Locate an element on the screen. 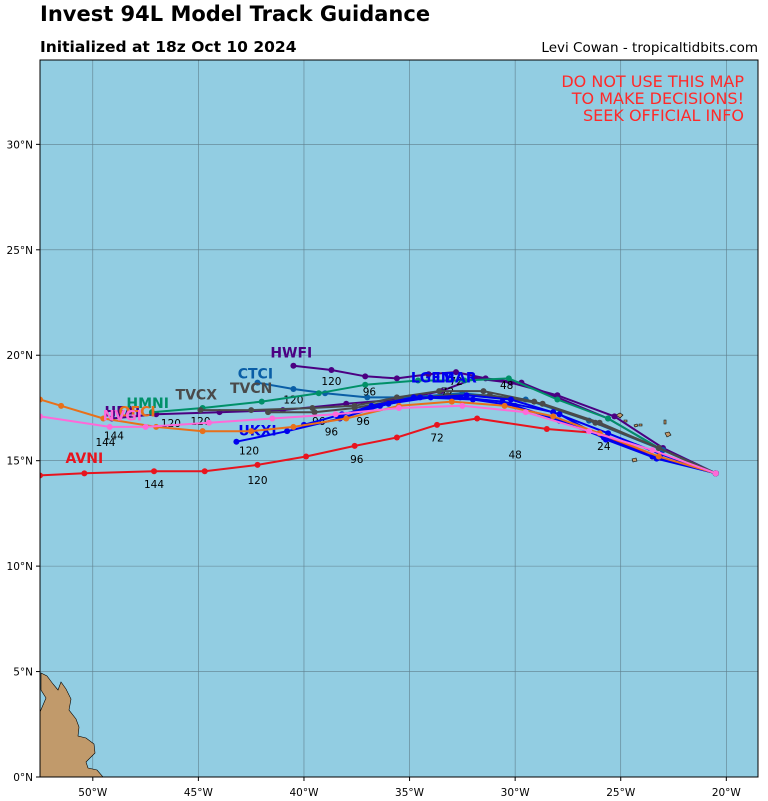 The height and width of the screenshot is (801, 768). warning-line-1: DO NOT USE THIS MAP is located at coordinates (652, 81).